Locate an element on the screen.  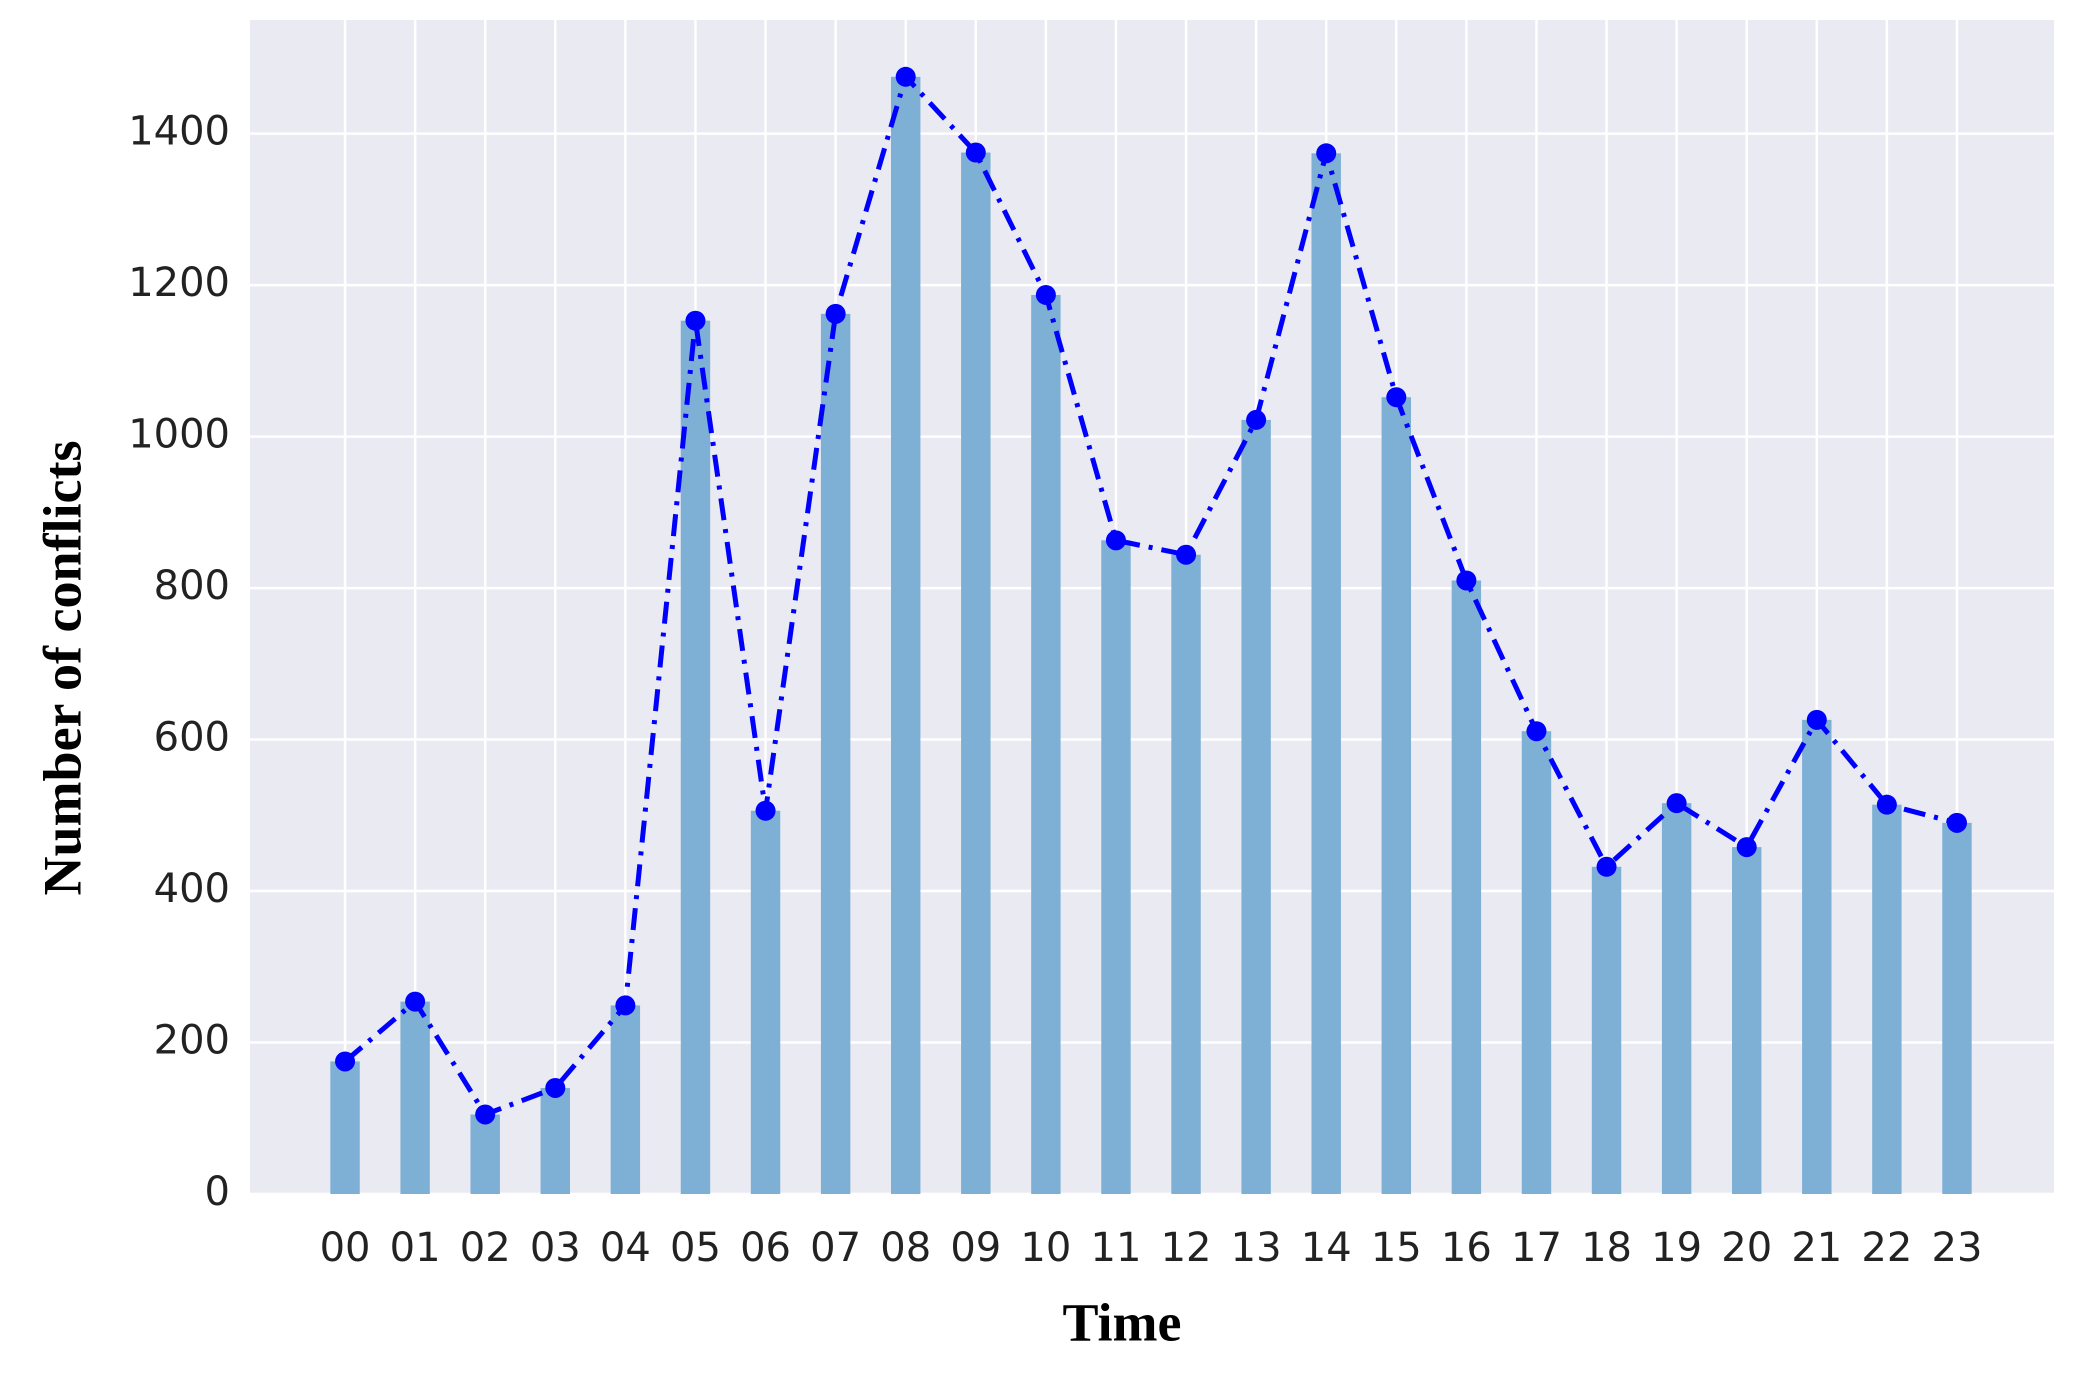
x-tick-label: 07 is located at coordinates (835, 1248).